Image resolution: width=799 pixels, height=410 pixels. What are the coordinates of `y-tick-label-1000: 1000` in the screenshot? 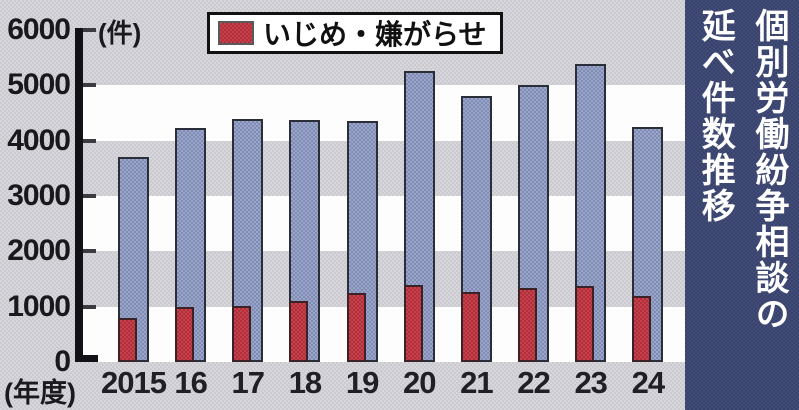 It's located at (39, 306).